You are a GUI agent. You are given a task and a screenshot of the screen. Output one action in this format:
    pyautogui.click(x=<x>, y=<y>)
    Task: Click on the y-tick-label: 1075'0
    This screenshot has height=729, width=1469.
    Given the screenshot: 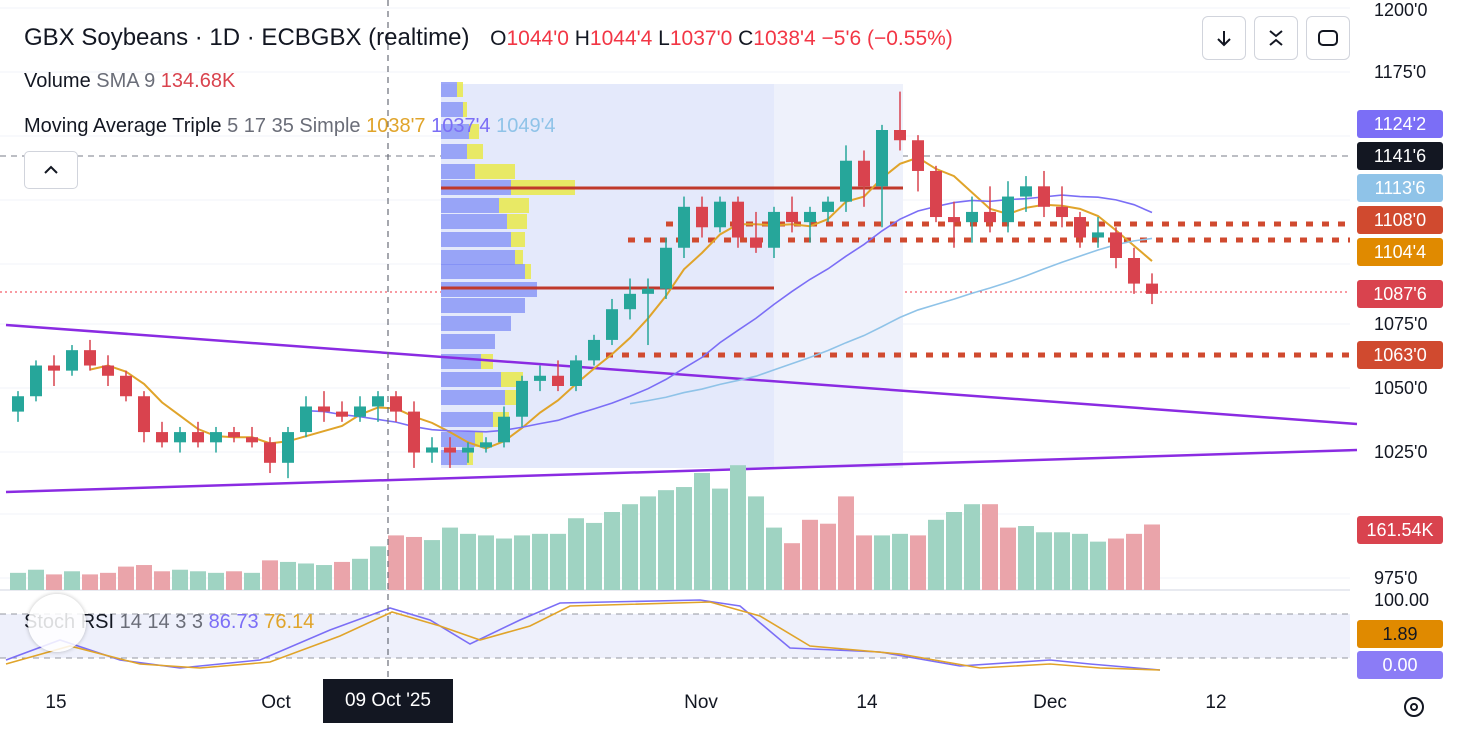 What is the action you would take?
    pyautogui.click(x=1401, y=324)
    